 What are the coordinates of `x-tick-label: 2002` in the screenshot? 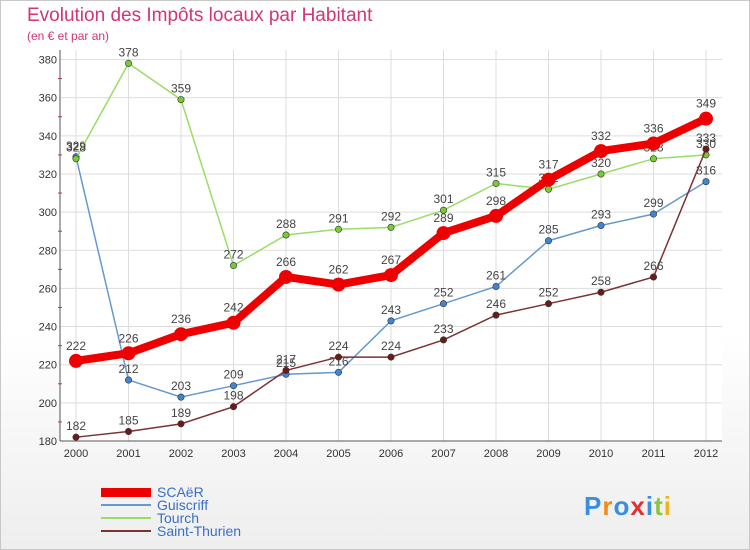 It's located at (181, 454).